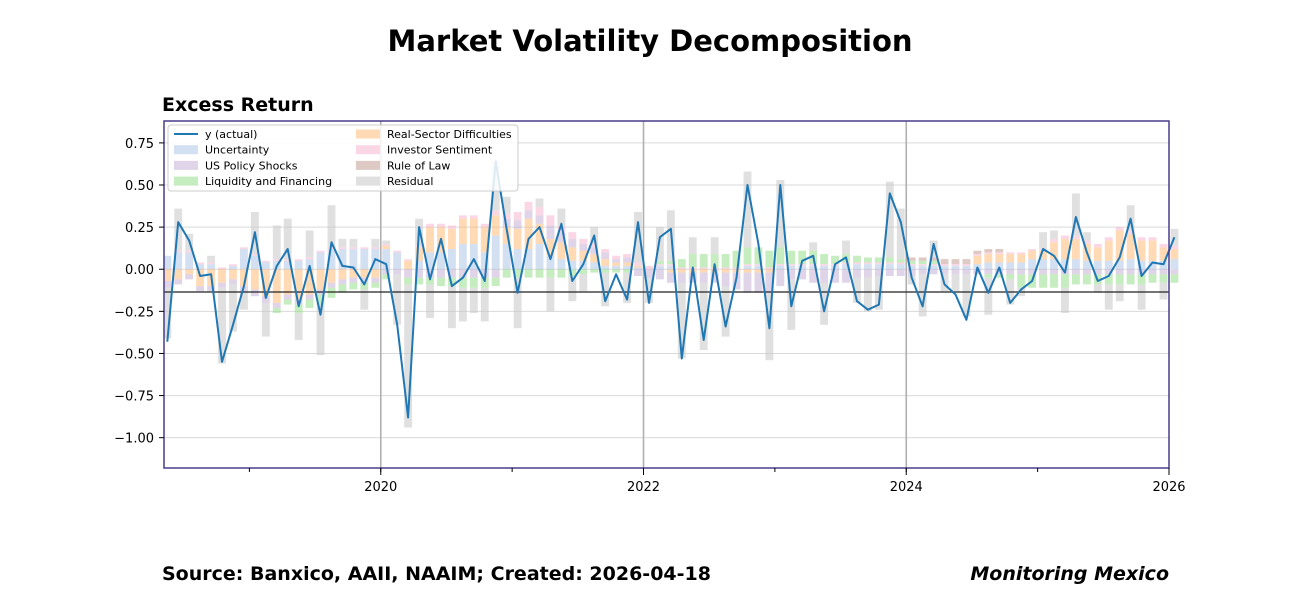 Image resolution: width=1300 pixels, height=610 pixels. Describe the element at coordinates (977, 252) in the screenshot. I see `bar-rule-of-law` at that location.